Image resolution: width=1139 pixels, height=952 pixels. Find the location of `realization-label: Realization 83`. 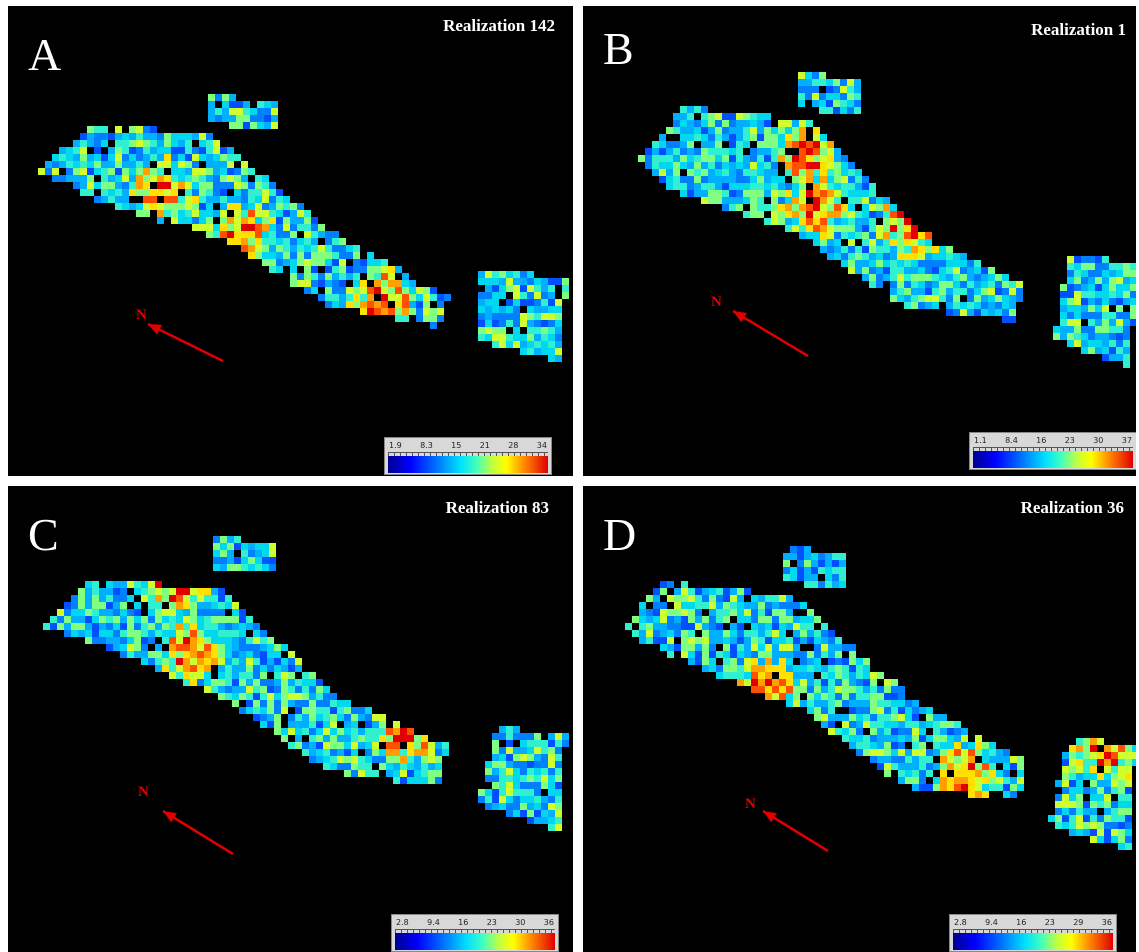

realization-label: Realization 83 is located at coordinates (497, 507).